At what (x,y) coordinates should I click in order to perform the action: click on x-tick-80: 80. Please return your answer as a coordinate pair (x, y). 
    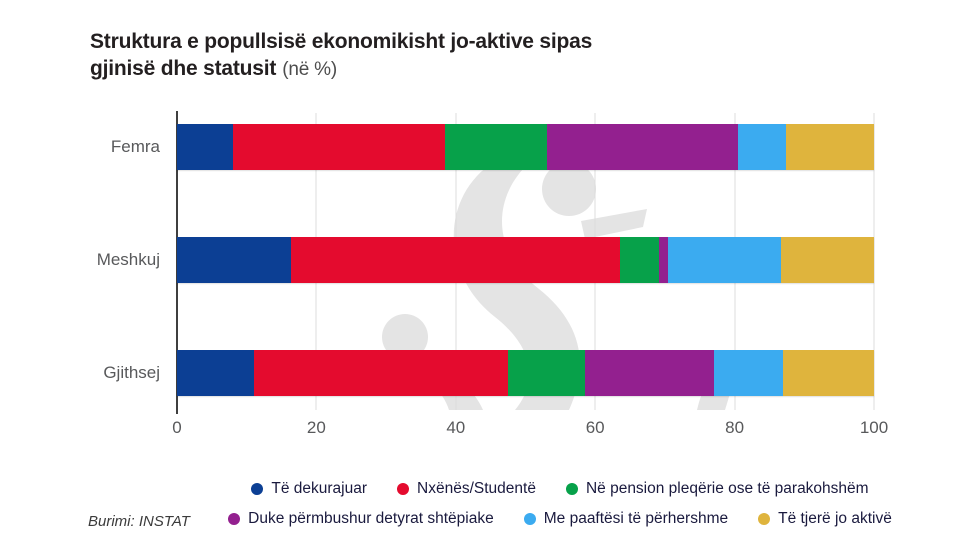
    Looking at the image, I should click on (735, 427).